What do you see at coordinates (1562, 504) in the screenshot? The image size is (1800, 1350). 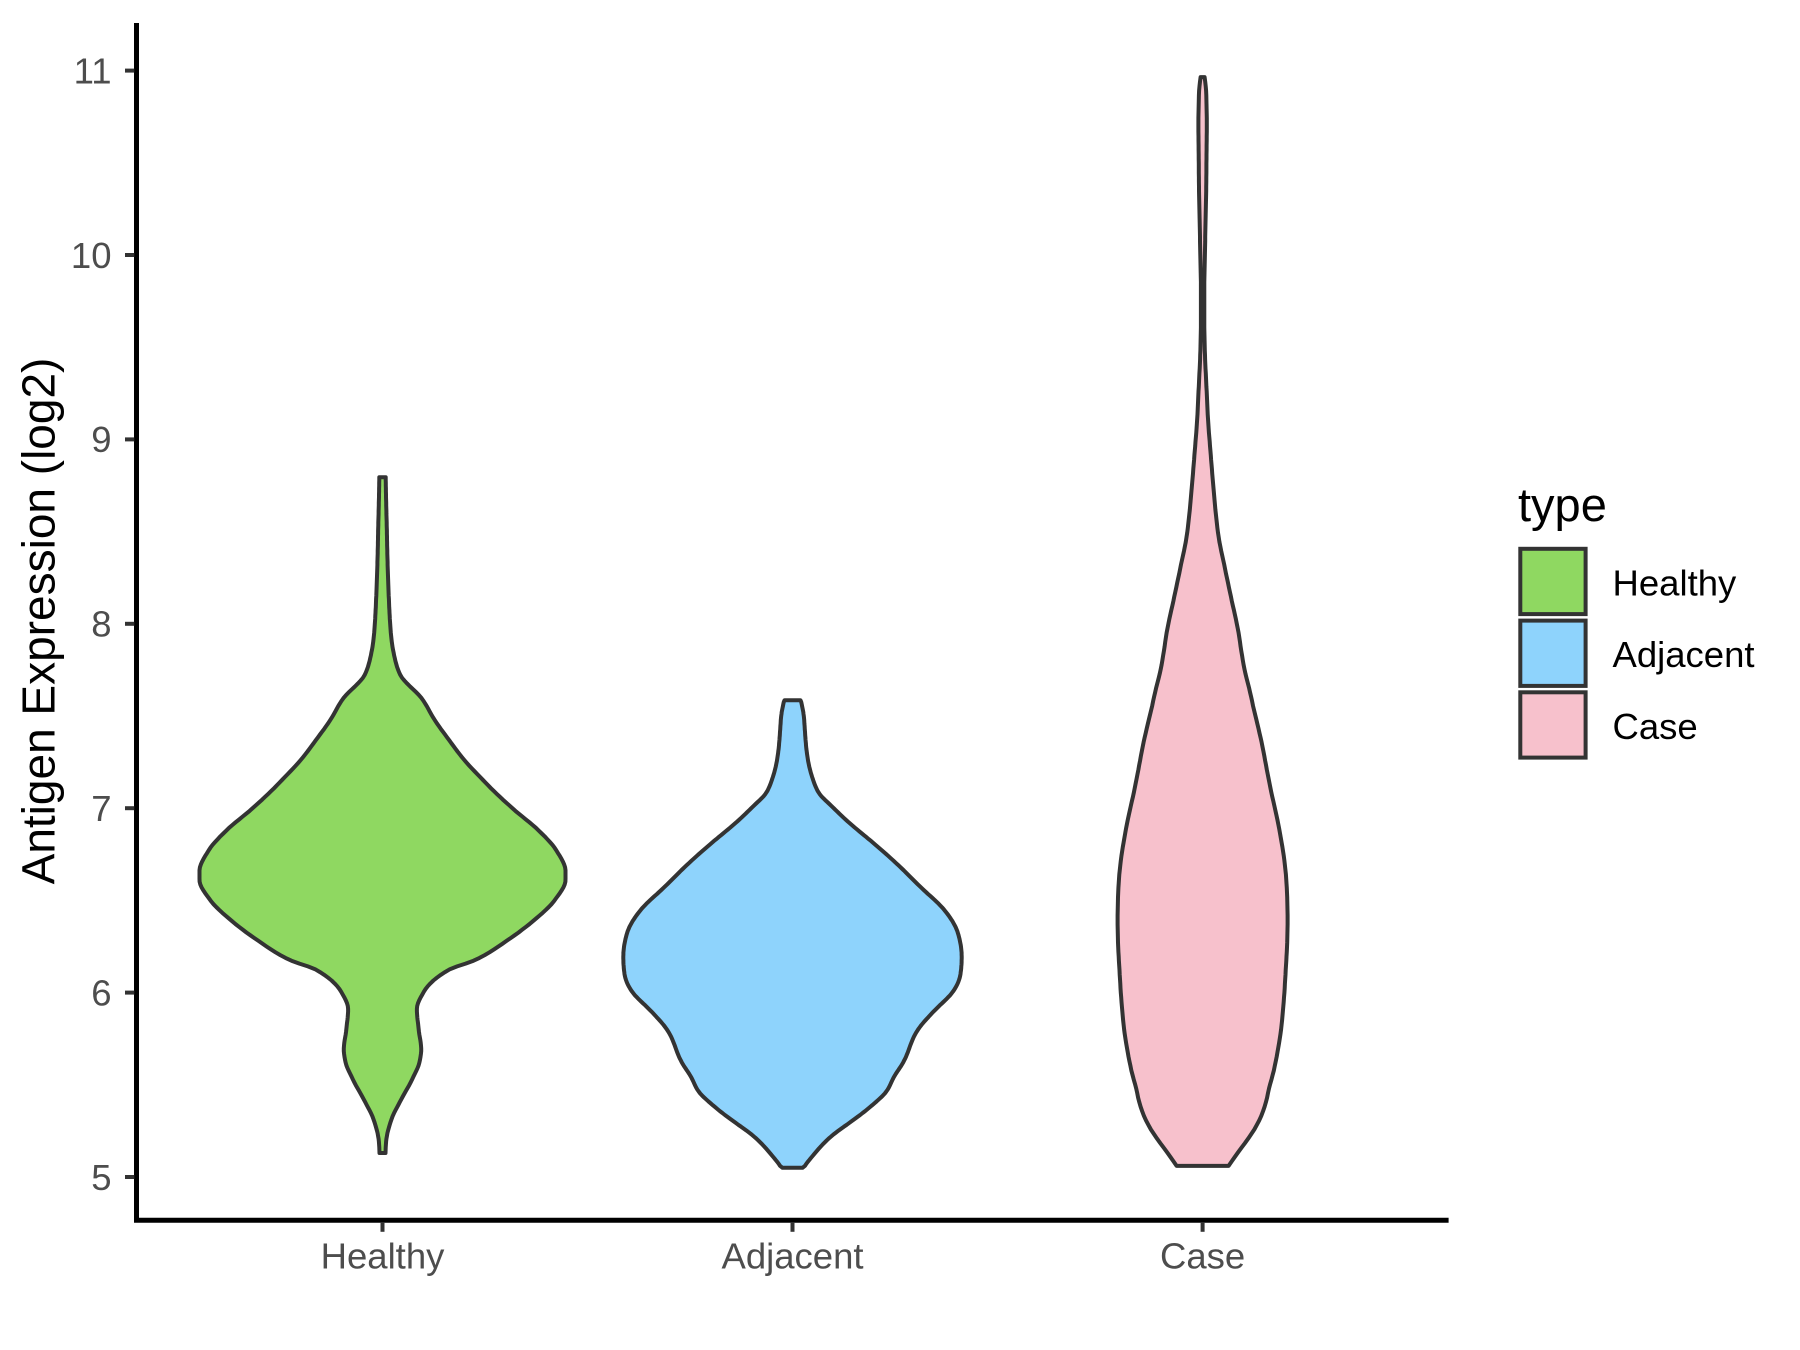 I see `svg-text: type` at bounding box center [1562, 504].